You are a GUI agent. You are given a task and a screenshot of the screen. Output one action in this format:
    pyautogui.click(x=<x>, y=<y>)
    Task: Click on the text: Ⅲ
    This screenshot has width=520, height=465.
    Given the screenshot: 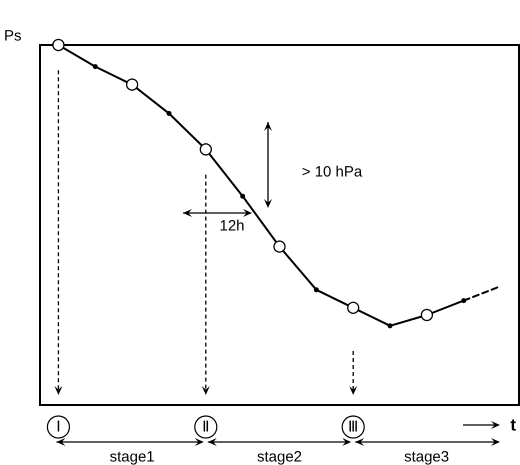 What is the action you would take?
    pyautogui.click(x=353, y=427)
    